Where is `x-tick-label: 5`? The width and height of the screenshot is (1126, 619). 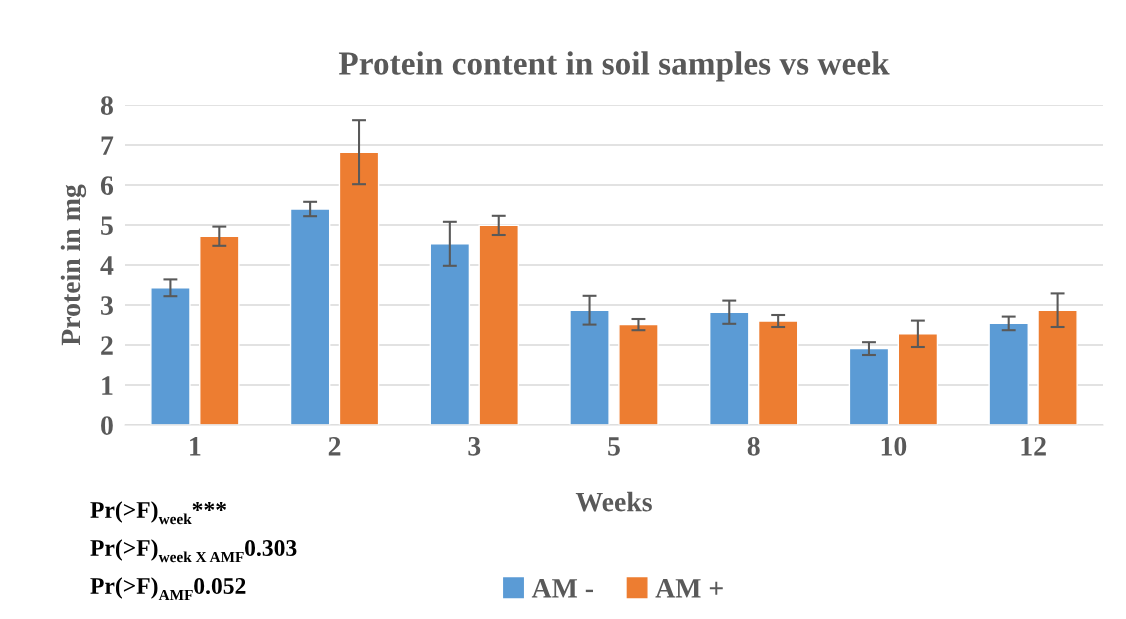
x-tick-label: 5 is located at coordinates (614, 446).